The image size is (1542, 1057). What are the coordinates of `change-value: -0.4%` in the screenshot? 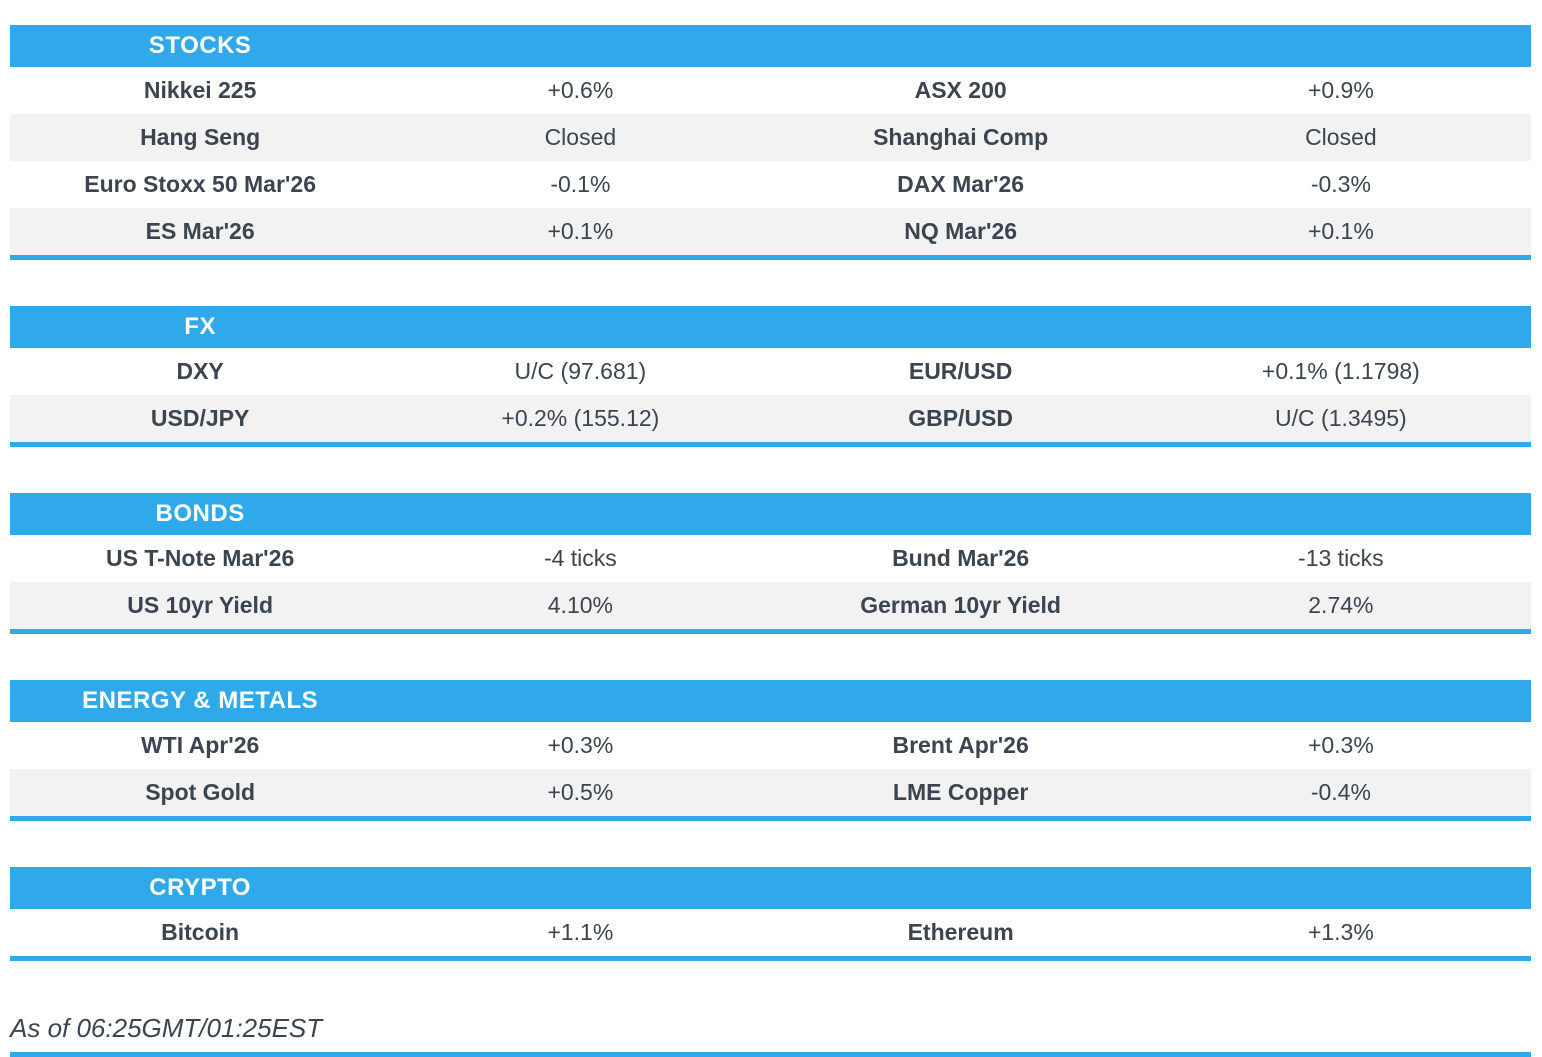 It's located at (1340, 792).